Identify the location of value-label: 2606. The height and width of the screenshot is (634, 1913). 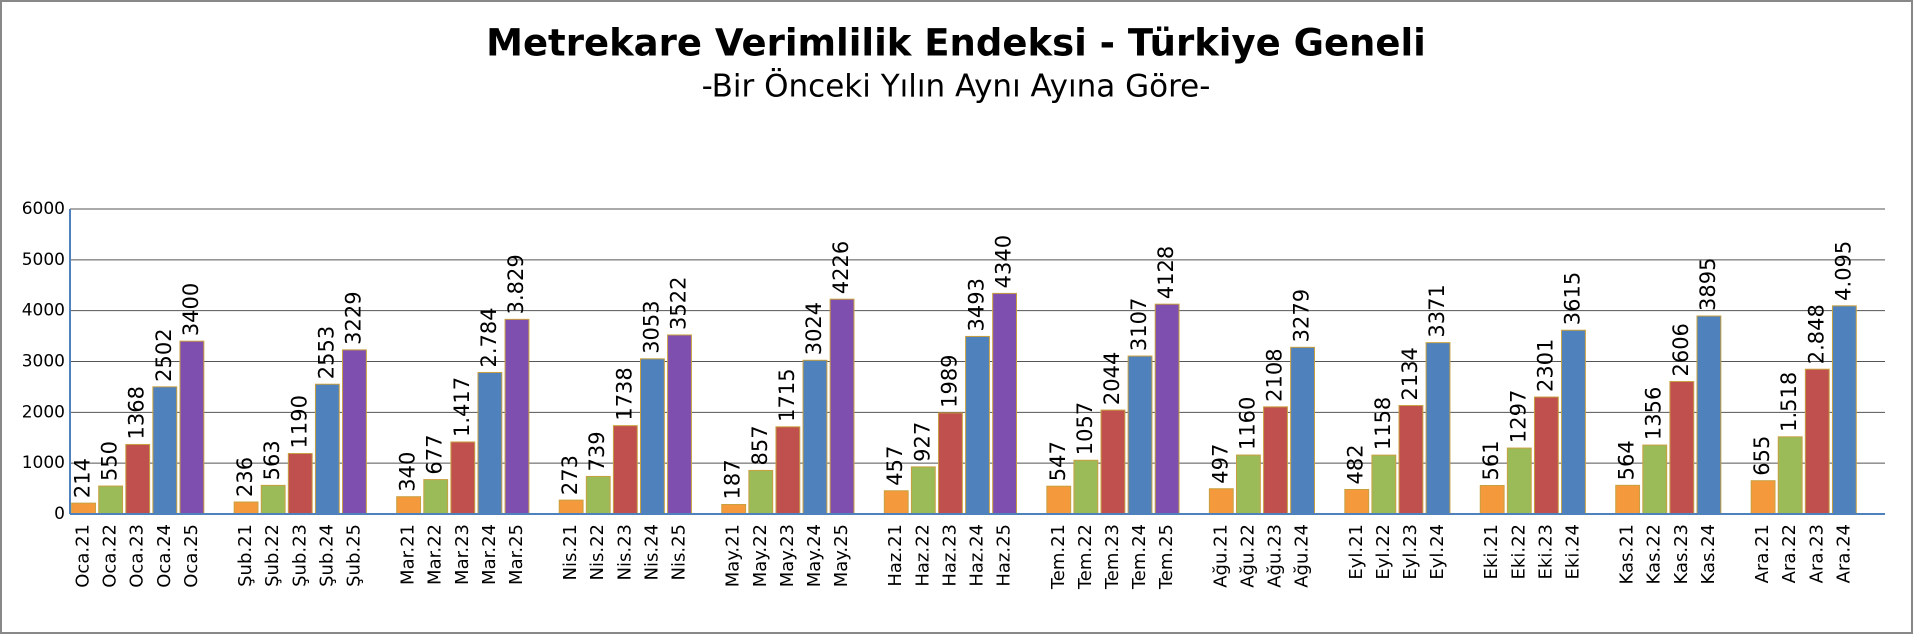
(1681, 349).